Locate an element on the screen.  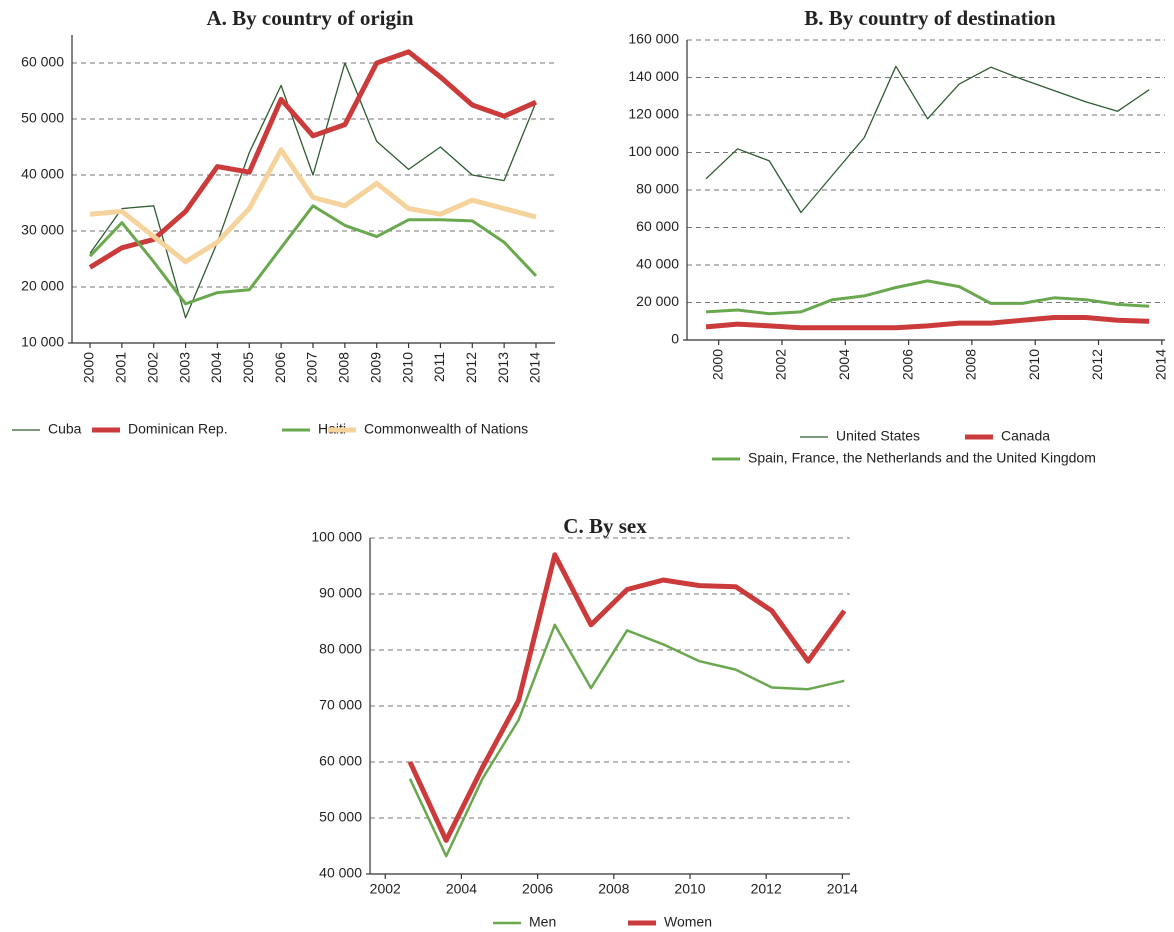
y-tick-label: 120 000 is located at coordinates (653, 114).